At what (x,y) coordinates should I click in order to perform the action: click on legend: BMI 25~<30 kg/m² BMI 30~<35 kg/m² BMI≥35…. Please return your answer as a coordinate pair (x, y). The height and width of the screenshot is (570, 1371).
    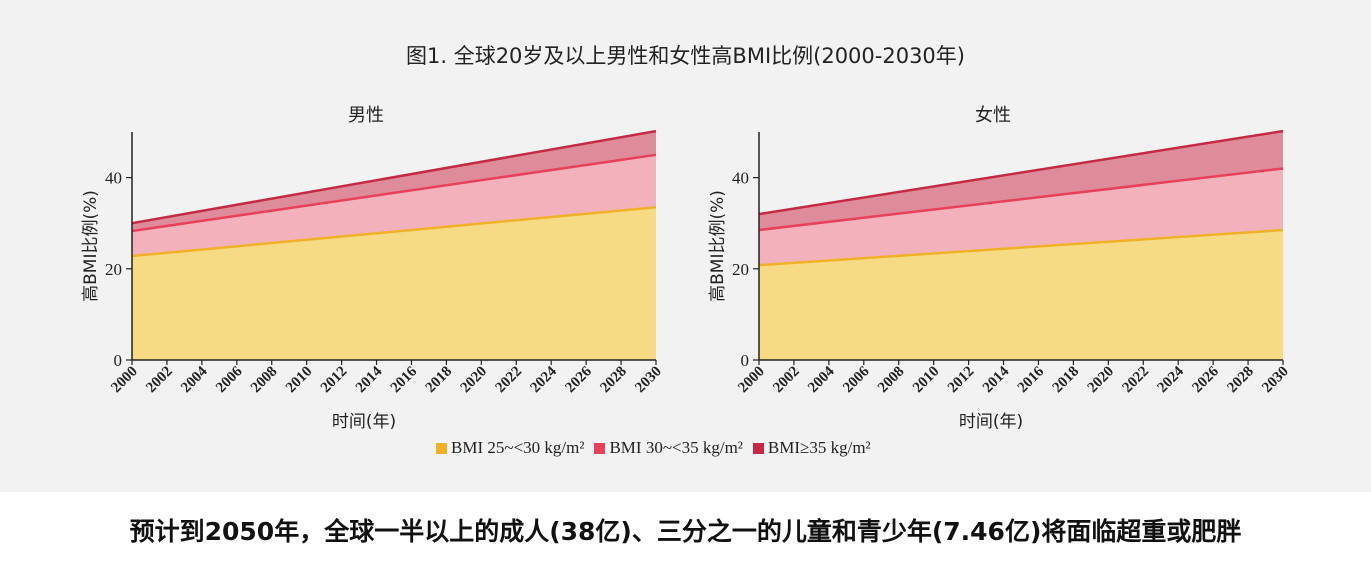
    Looking at the image, I should click on (653, 448).